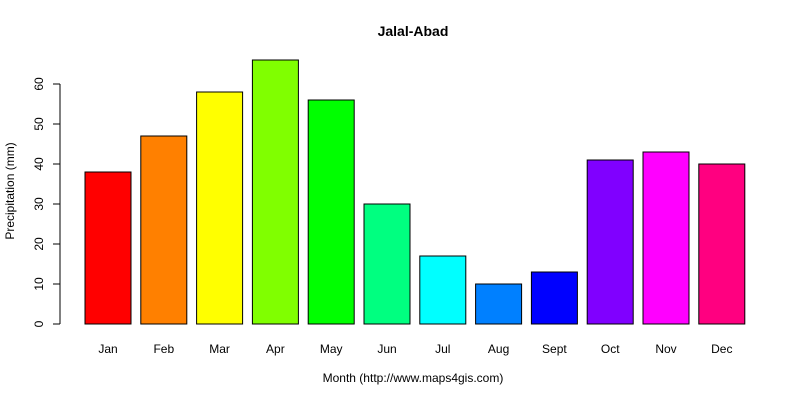  Describe the element at coordinates (443, 290) in the screenshot. I see `bar-jul` at that location.